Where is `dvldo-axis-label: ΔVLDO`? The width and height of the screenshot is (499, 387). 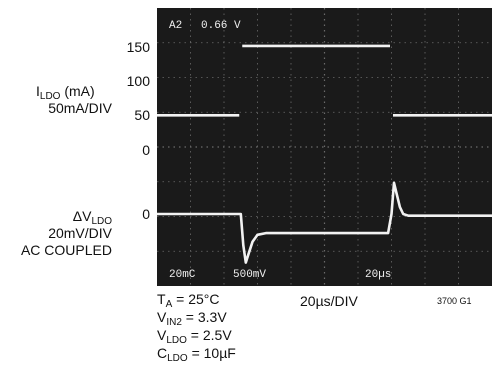 dvldo-axis-label: ΔVLDO is located at coordinates (61, 217).